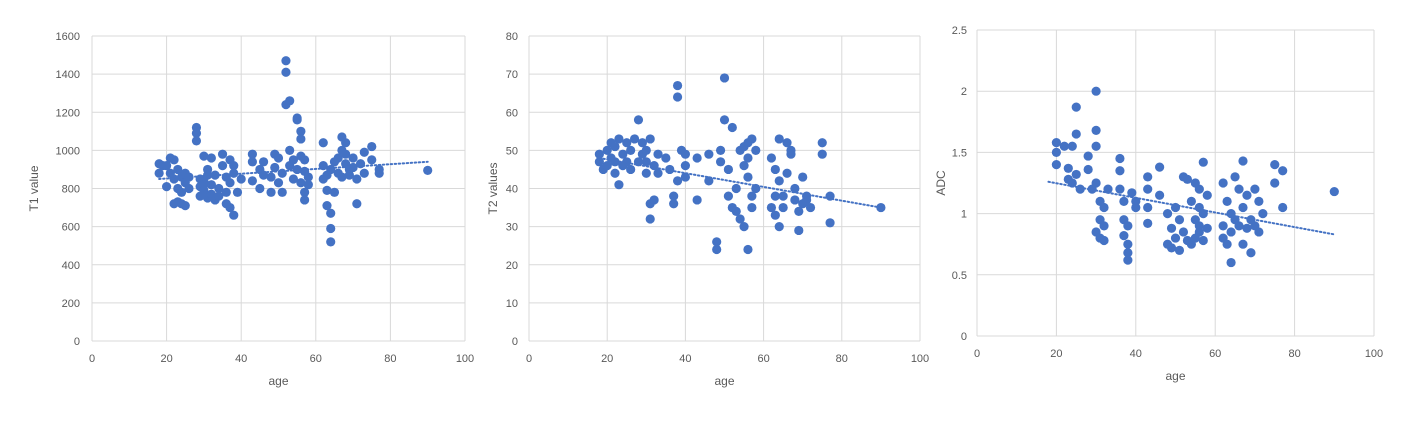 The width and height of the screenshot is (1417, 426). Describe the element at coordinates (512, 304) in the screenshot. I see `t2-ytick-label: 10` at that location.